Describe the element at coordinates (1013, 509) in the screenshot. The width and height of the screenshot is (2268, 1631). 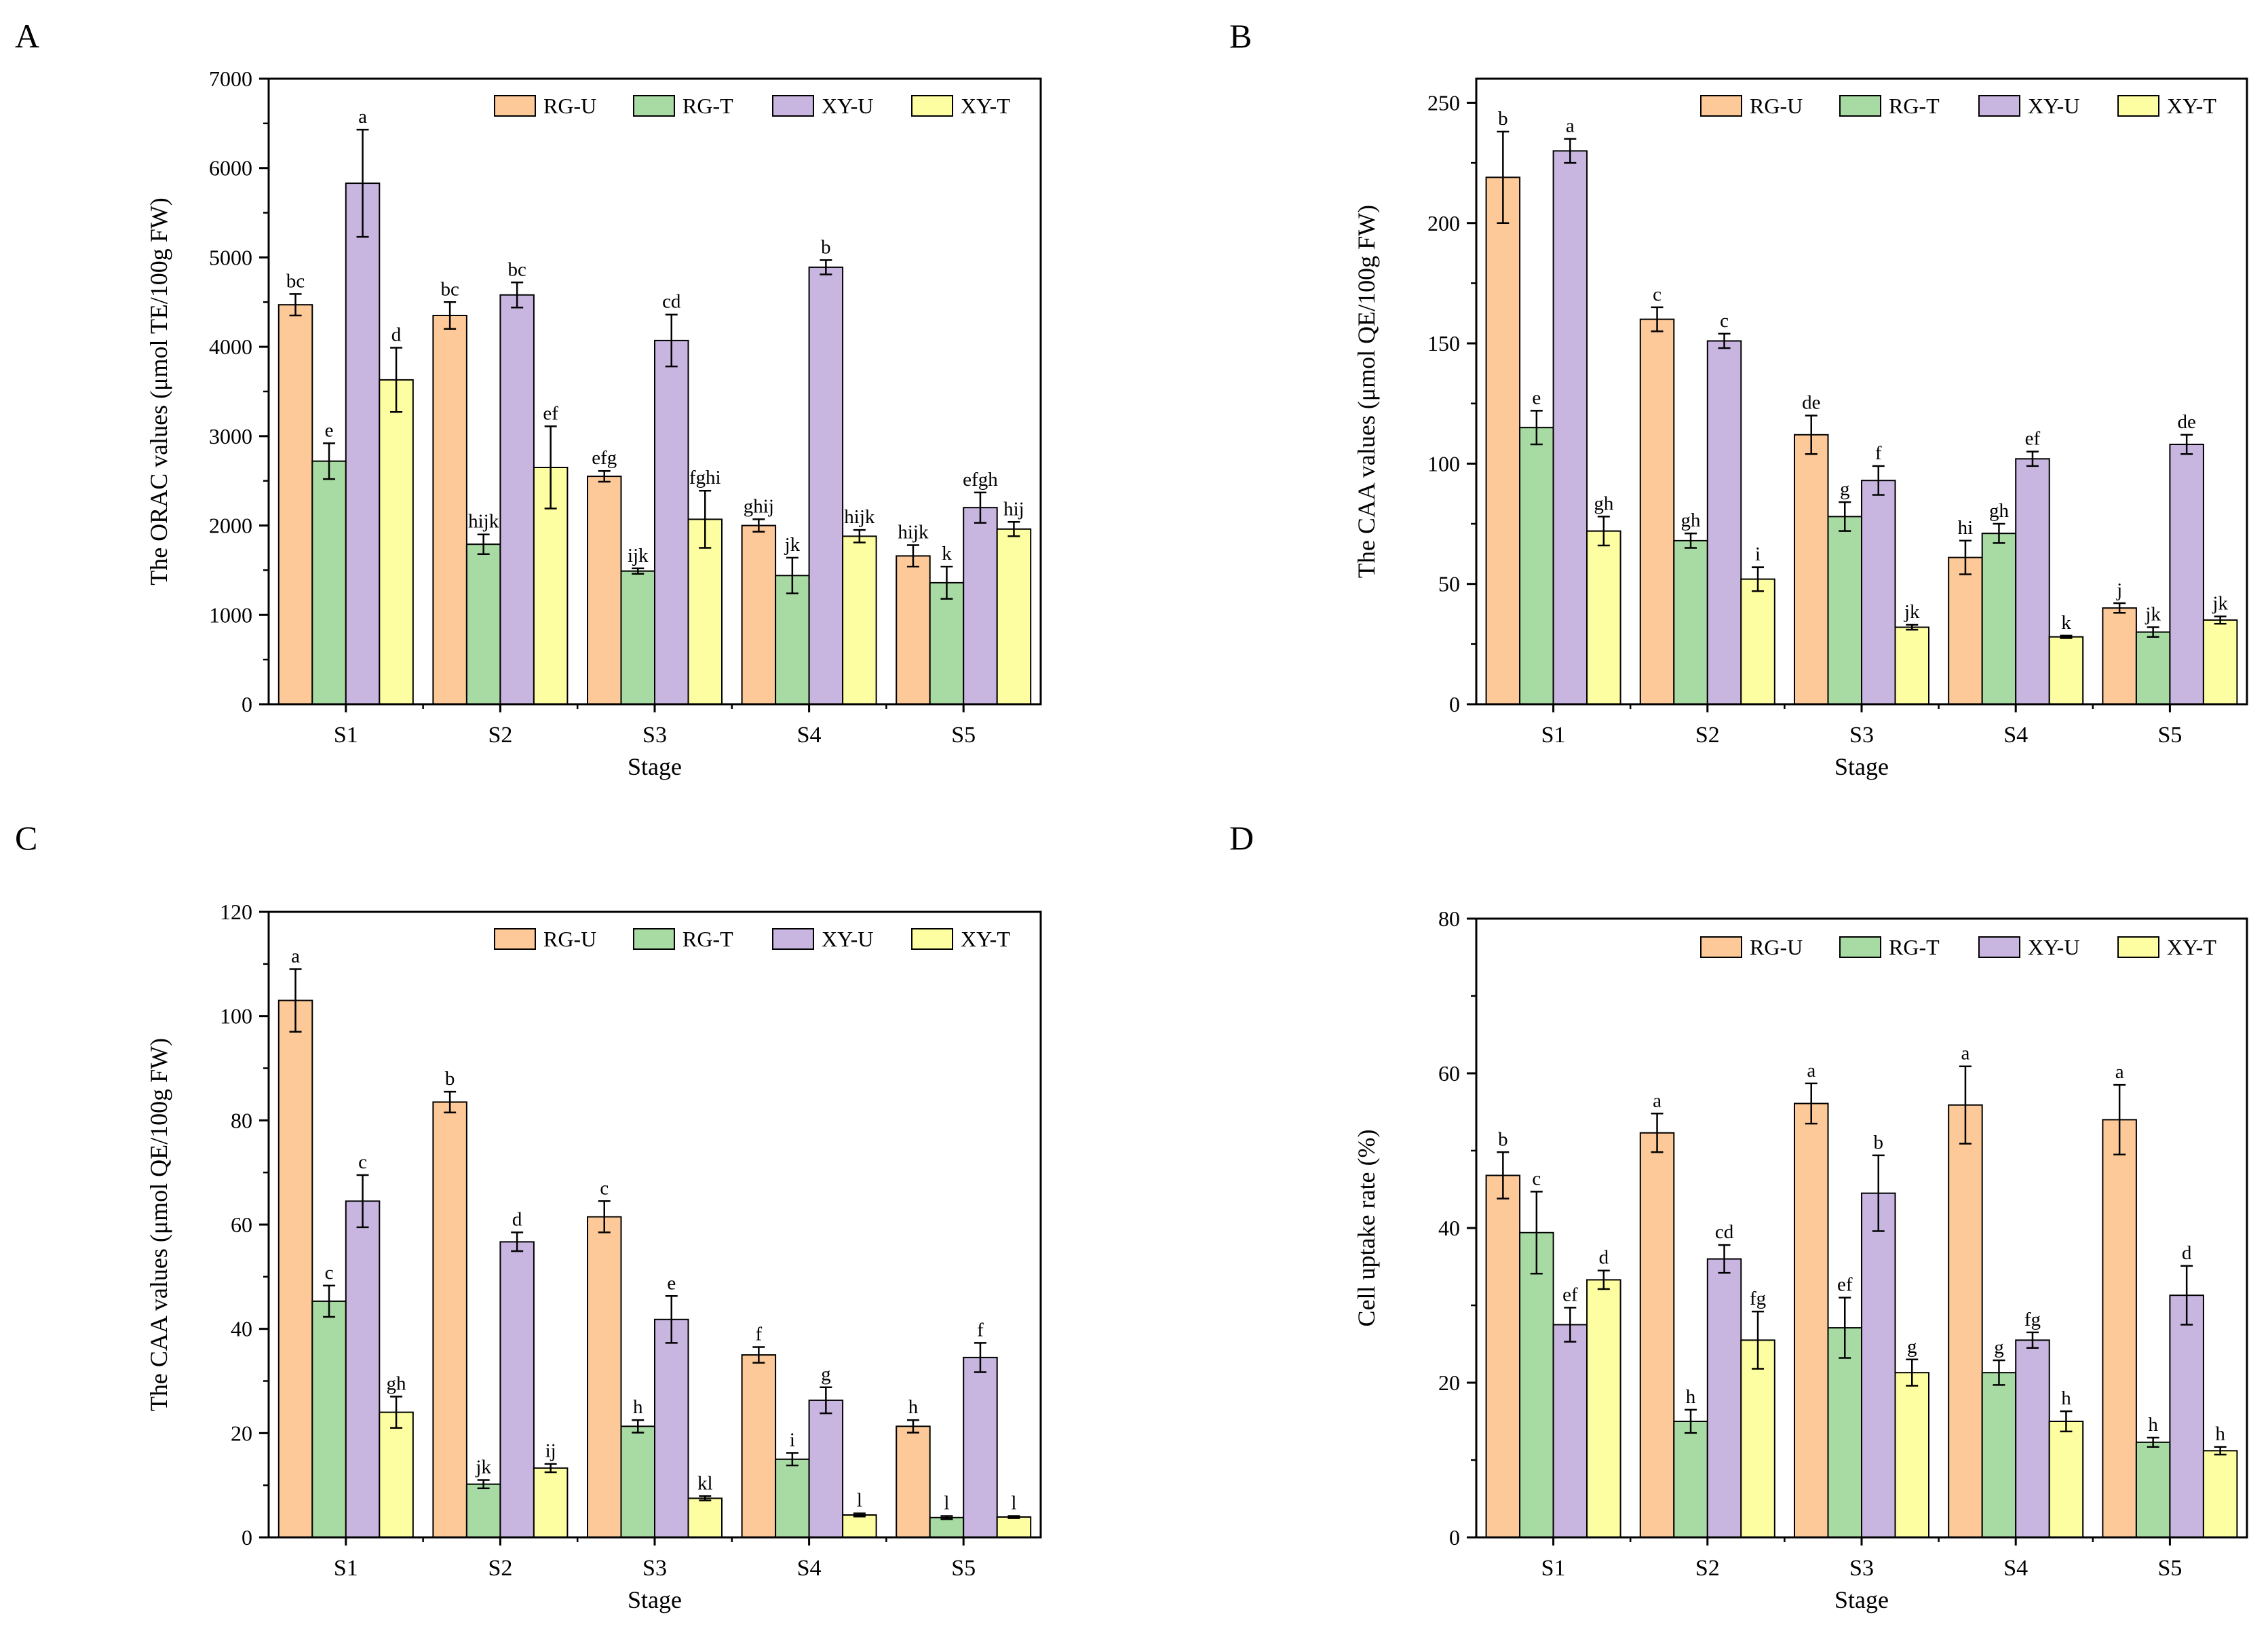
I see `significance-letter: hij` at that location.